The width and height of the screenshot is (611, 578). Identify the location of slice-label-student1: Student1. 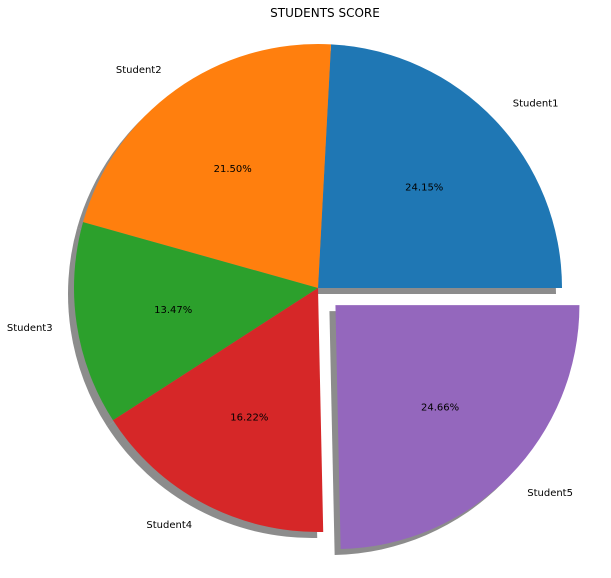
(536, 103).